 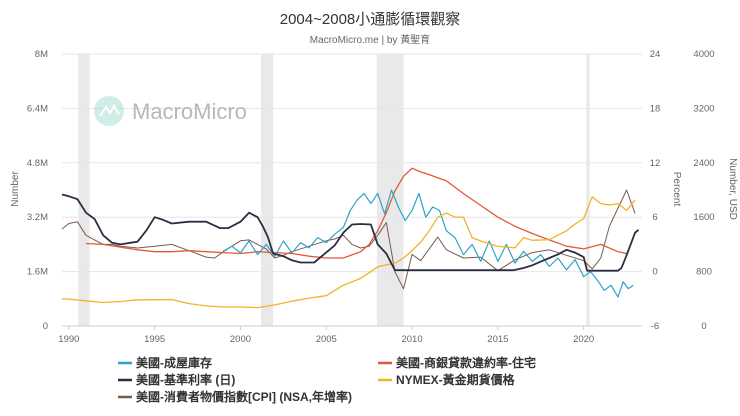 I want to click on right1-tick-label: 0, so click(x=654, y=272).